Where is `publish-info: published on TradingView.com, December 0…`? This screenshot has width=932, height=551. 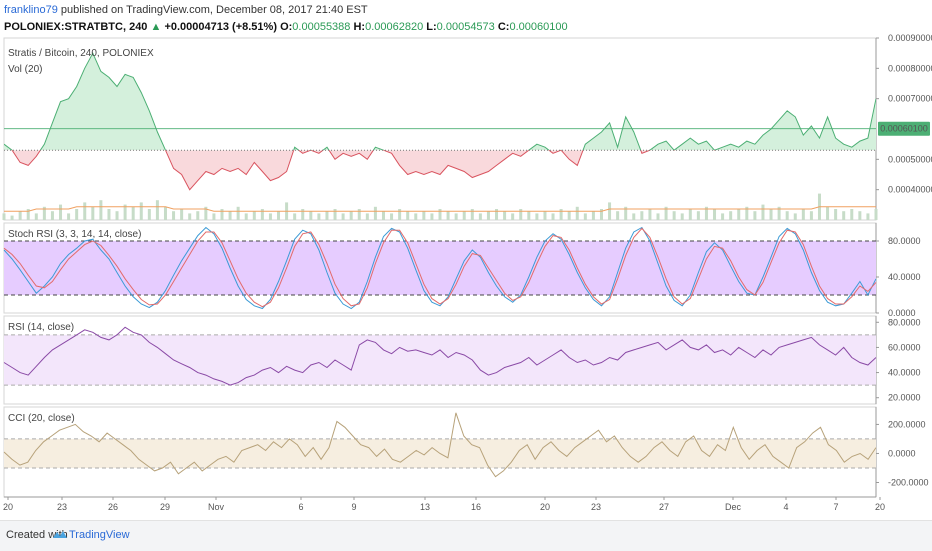
publish-info: published on TradingView.com, December 0… is located at coordinates (214, 10).